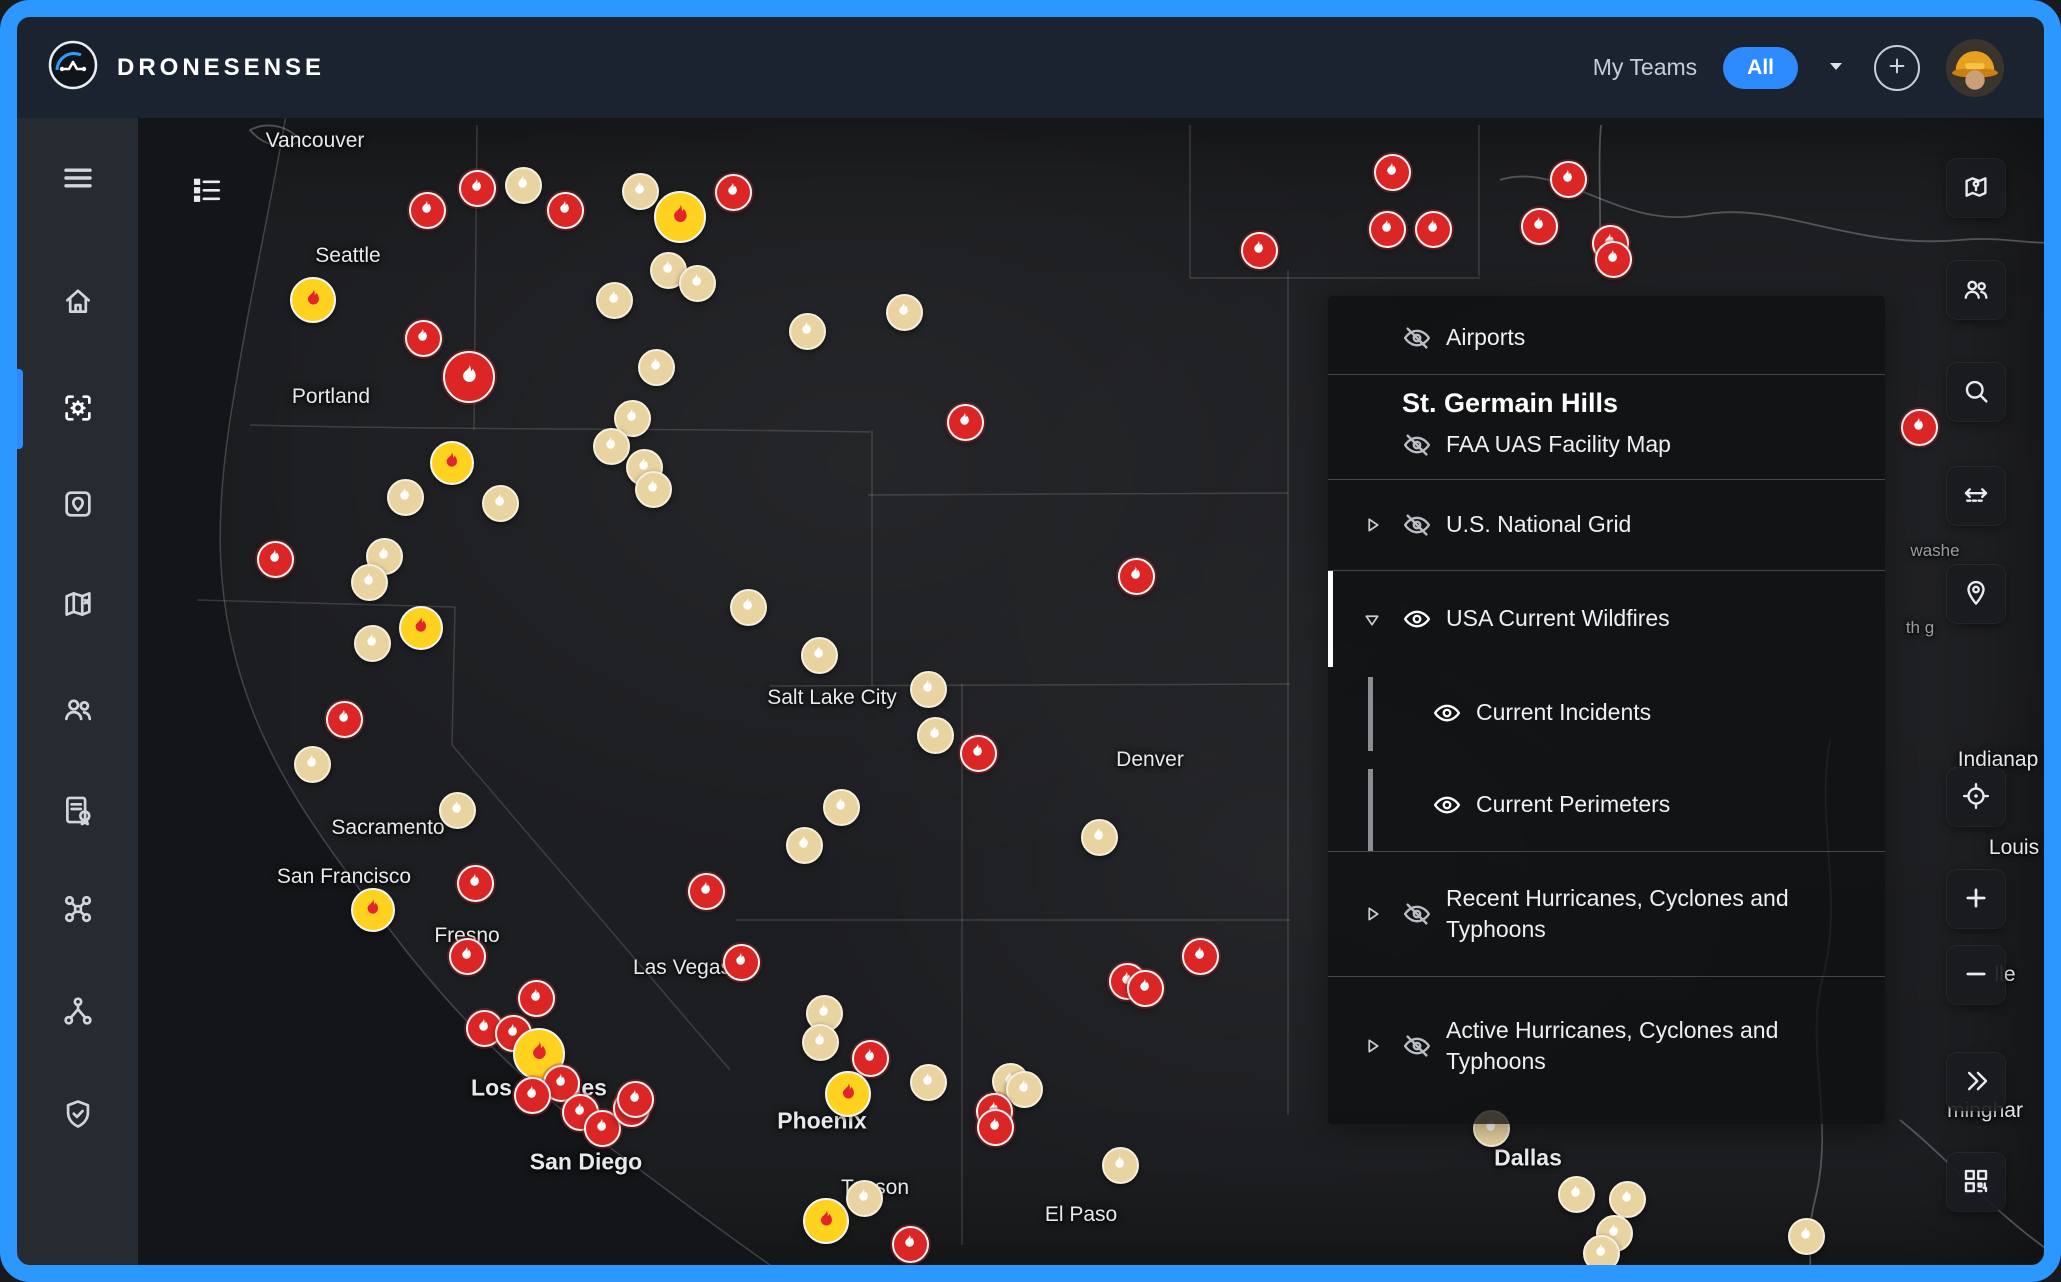 Image resolution: width=2061 pixels, height=1282 pixels. What do you see at coordinates (78, 605) in the screenshot?
I see `sidebar-item-maps` at bounding box center [78, 605].